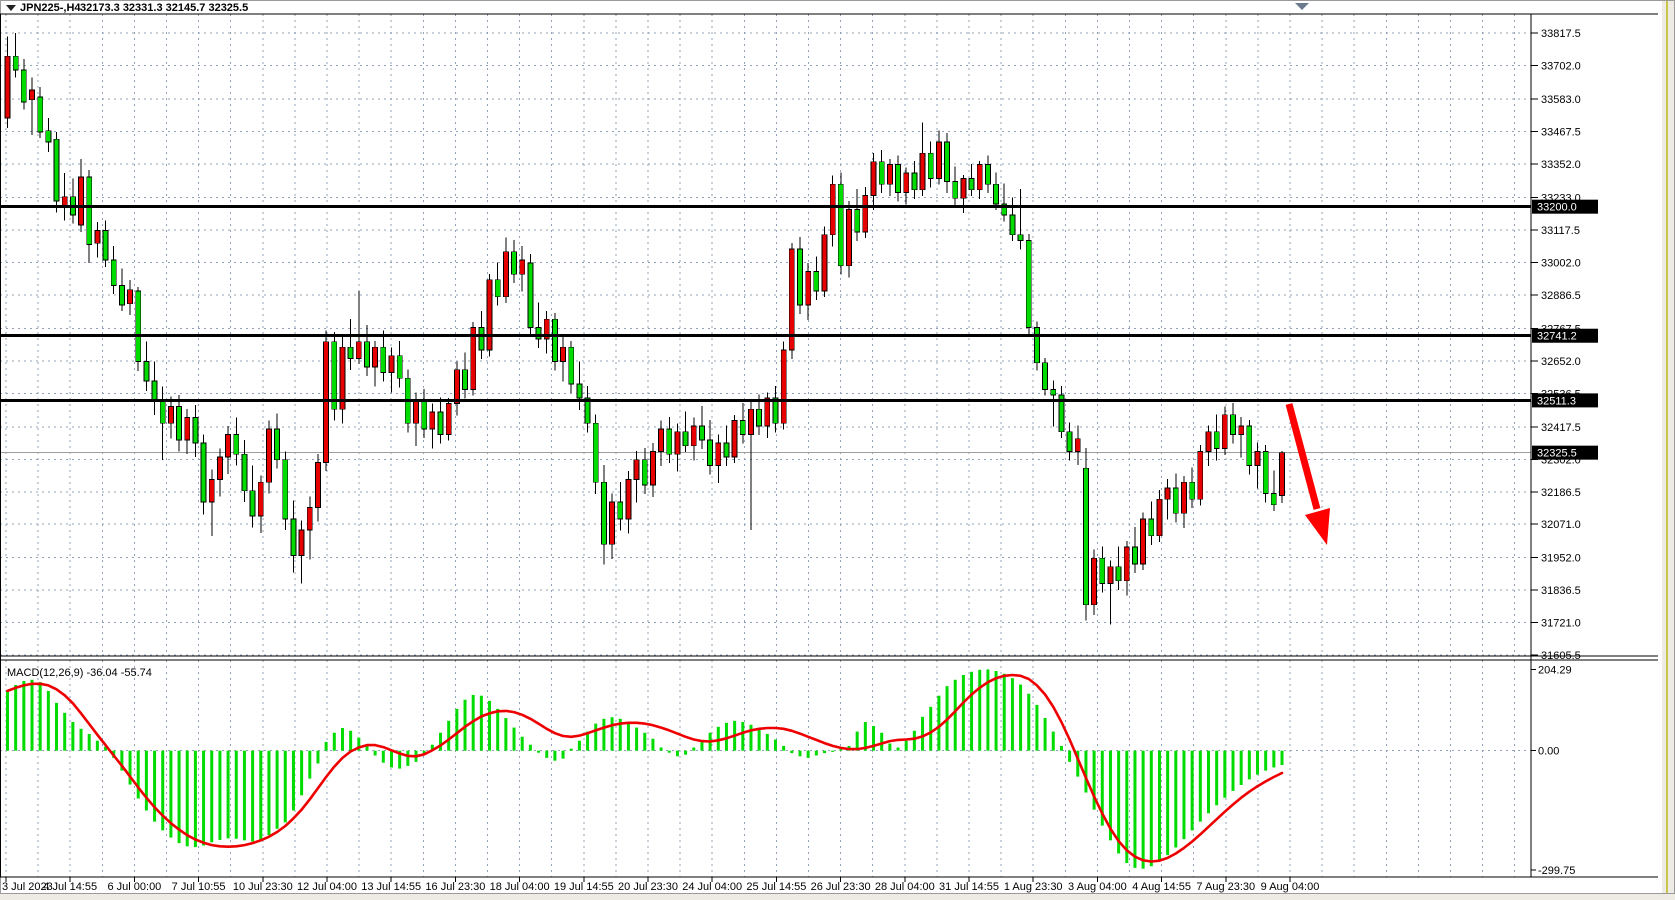 The image size is (1675, 900). I want to click on time-axis-label: 18 Jul 04:00, so click(520, 887).